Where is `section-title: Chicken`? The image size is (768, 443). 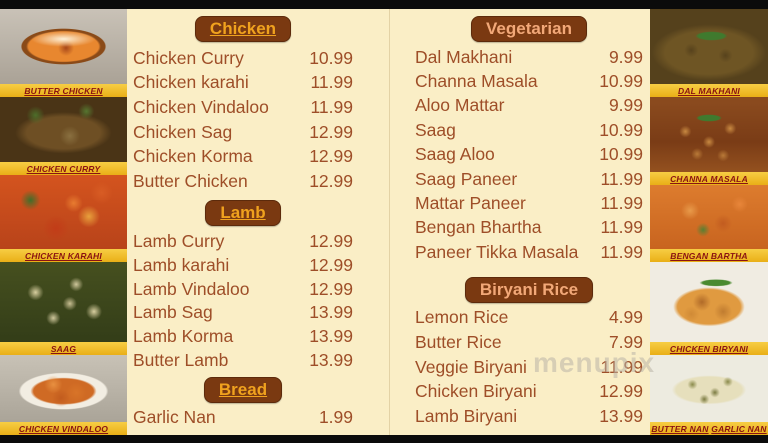 section-title: Chicken is located at coordinates (243, 28).